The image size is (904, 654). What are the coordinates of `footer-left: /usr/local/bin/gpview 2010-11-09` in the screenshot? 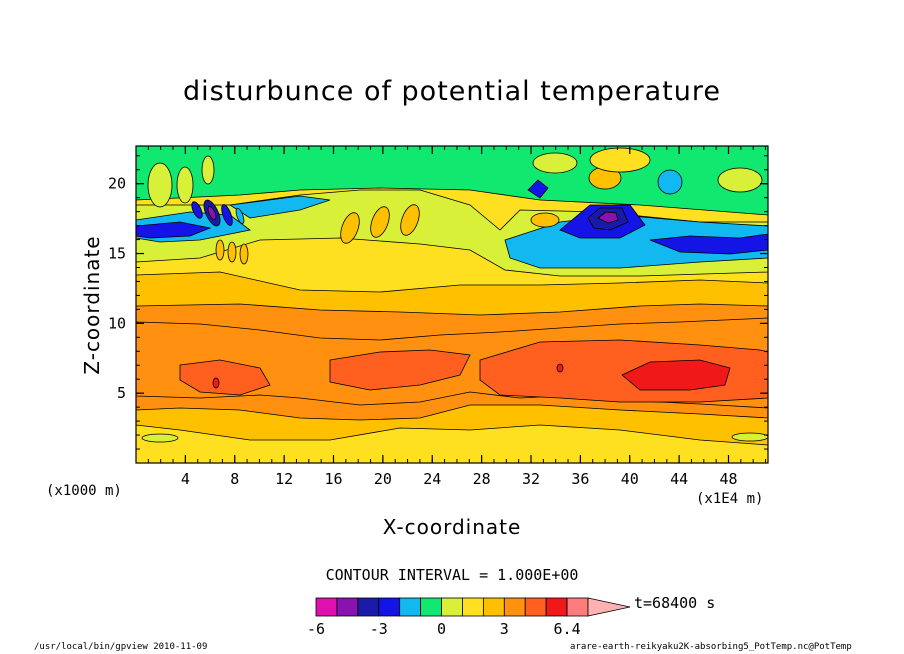 It's located at (121, 647).